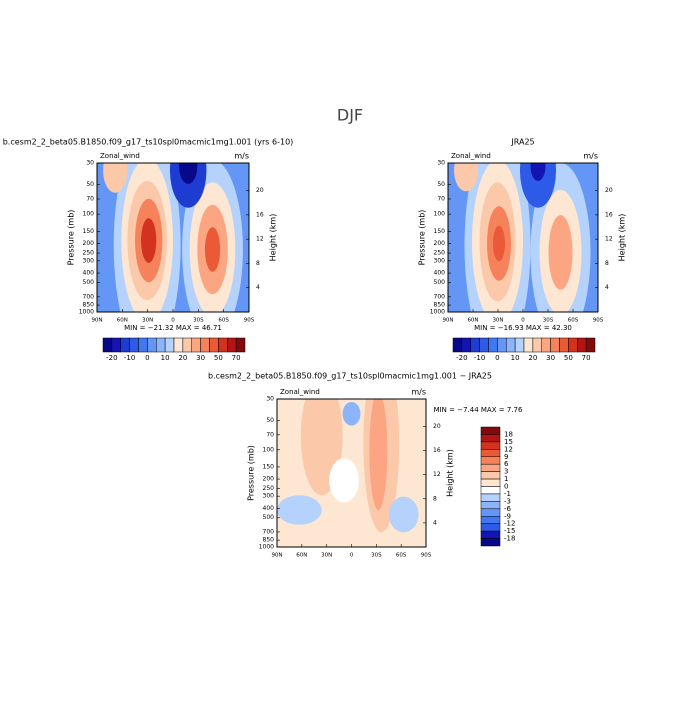 Image resolution: width=700 pixels, height=704 pixels. I want to click on x-tick-label: 90S, so click(249, 321).